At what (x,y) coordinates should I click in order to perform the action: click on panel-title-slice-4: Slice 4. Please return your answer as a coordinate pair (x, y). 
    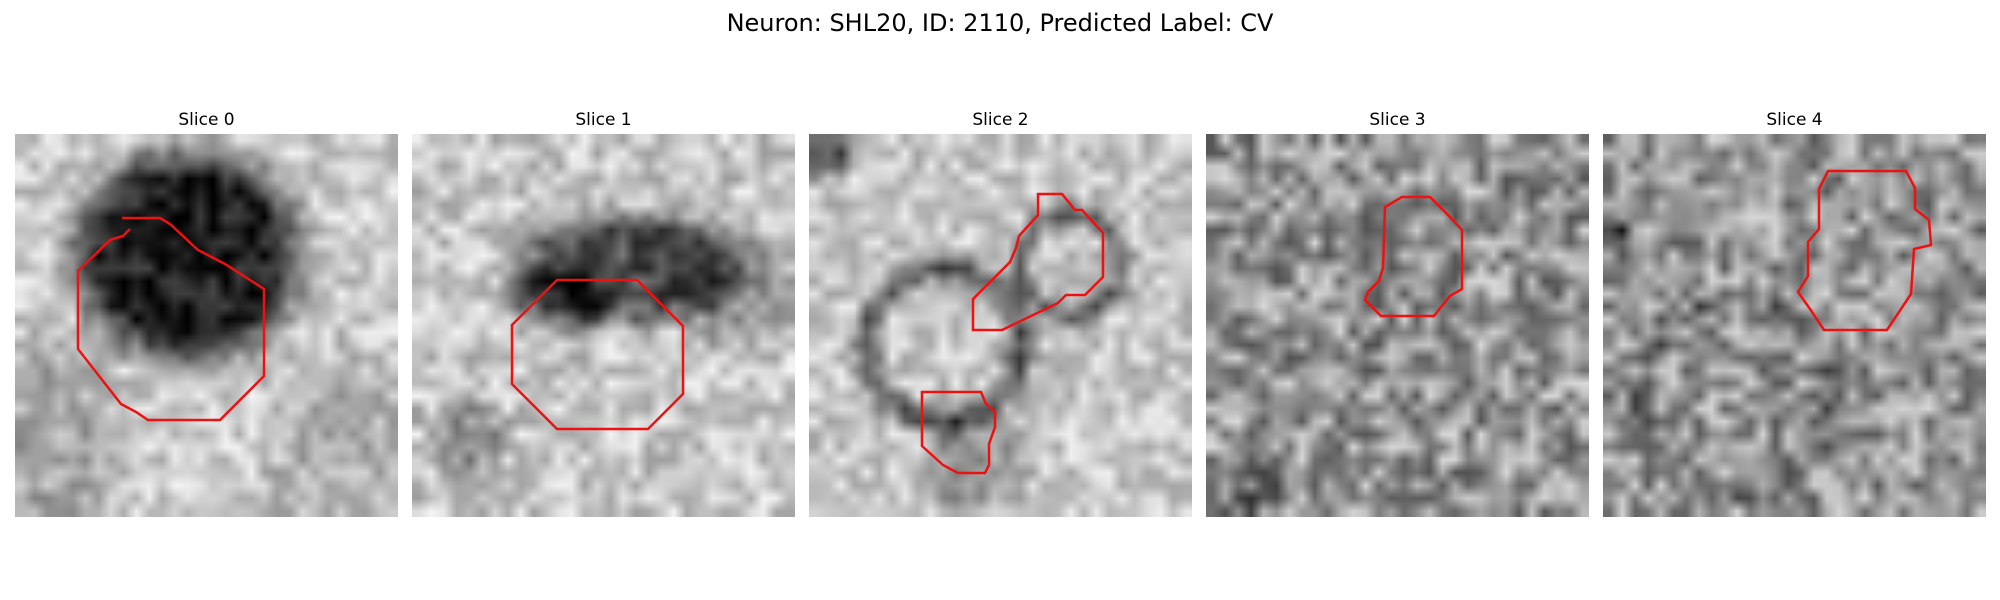
    Looking at the image, I should click on (1794, 120).